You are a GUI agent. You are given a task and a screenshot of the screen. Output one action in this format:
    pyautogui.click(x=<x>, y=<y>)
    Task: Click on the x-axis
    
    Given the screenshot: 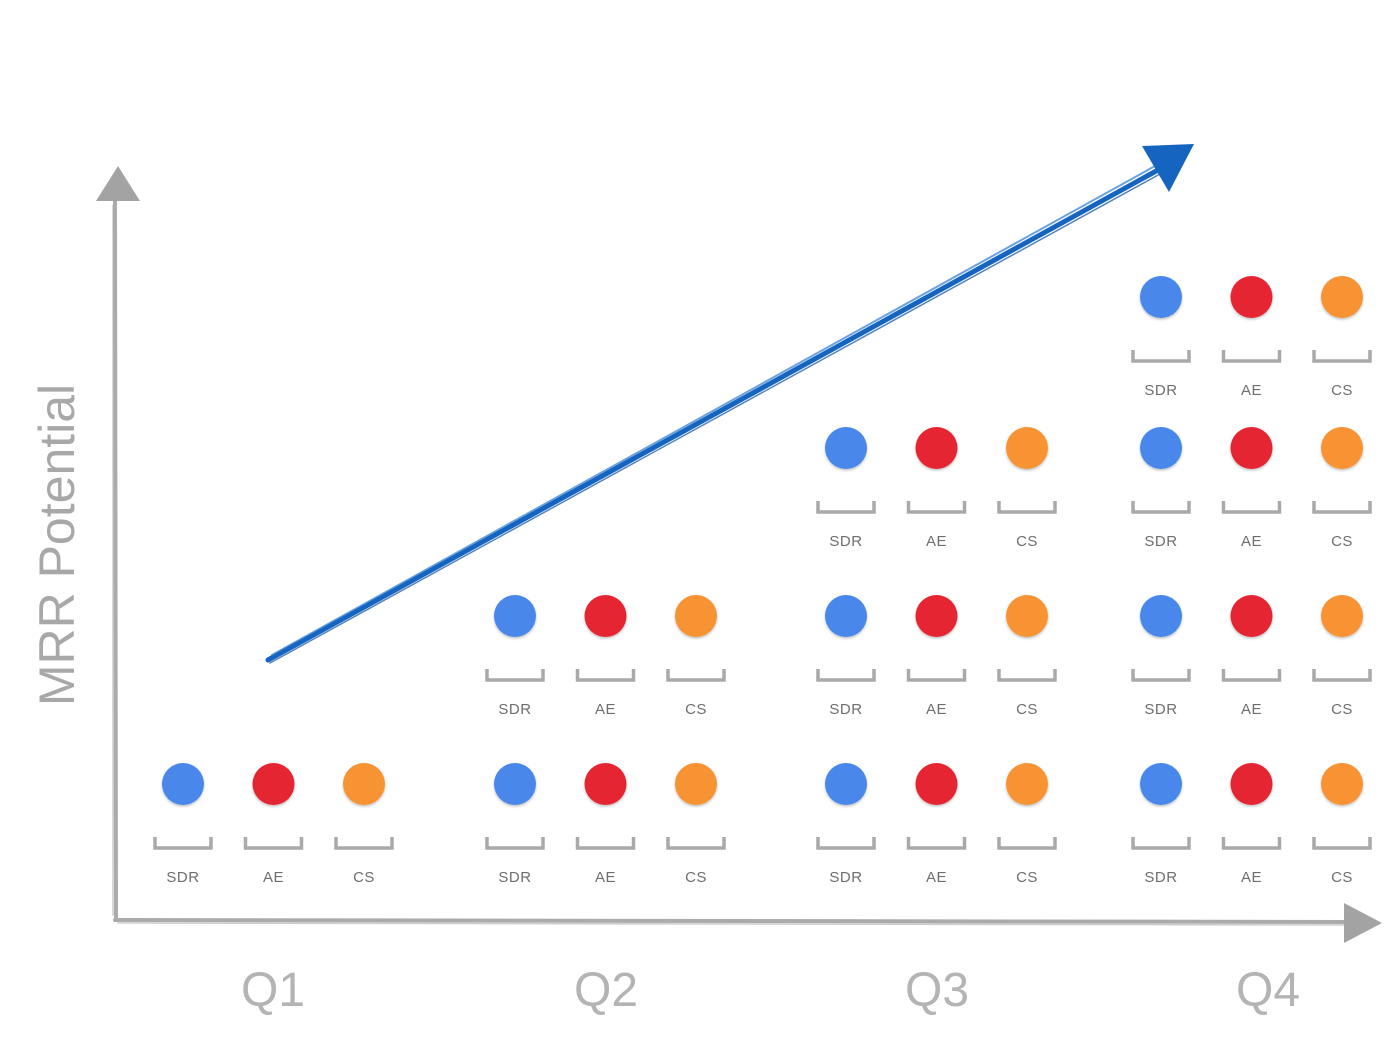 What is the action you would take?
    pyautogui.click(x=747, y=923)
    